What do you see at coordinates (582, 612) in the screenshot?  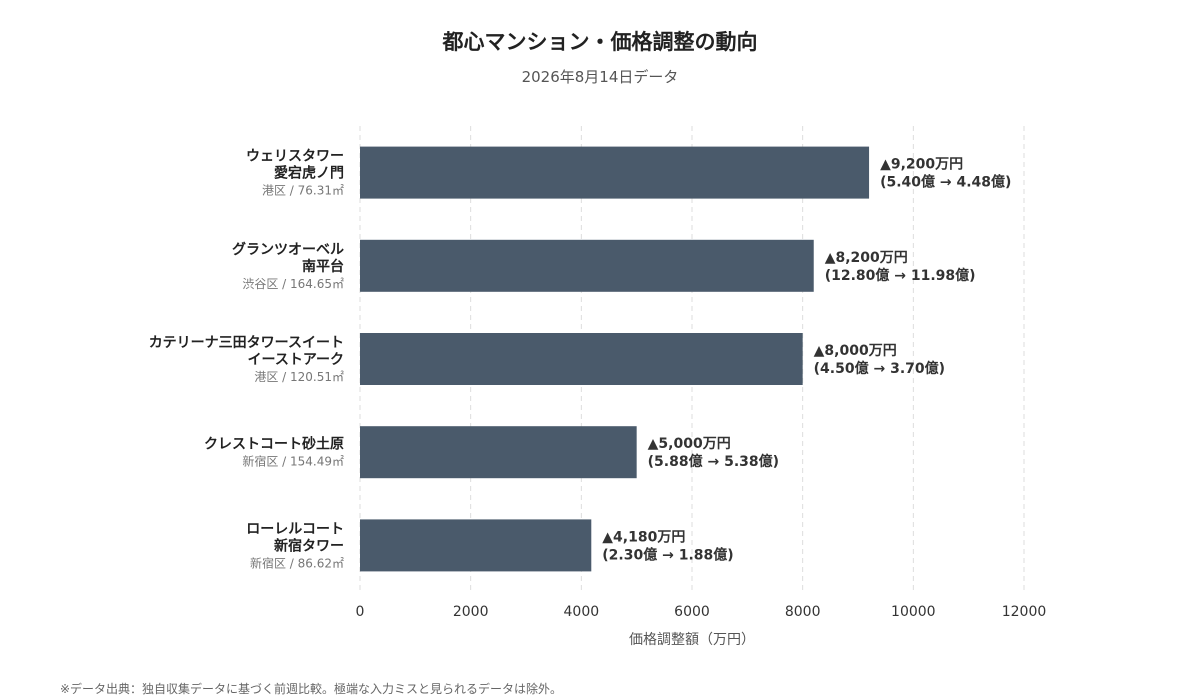 I see `x-tick-label: 4000` at bounding box center [582, 612].